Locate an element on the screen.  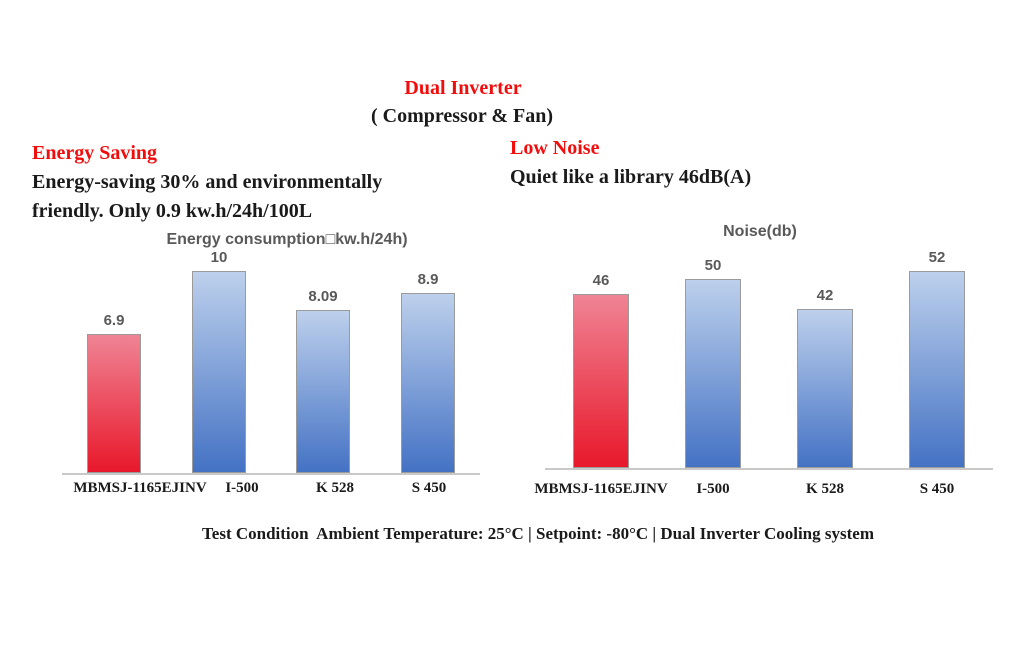
page-title: Dual Inverter is located at coordinates (463, 88).